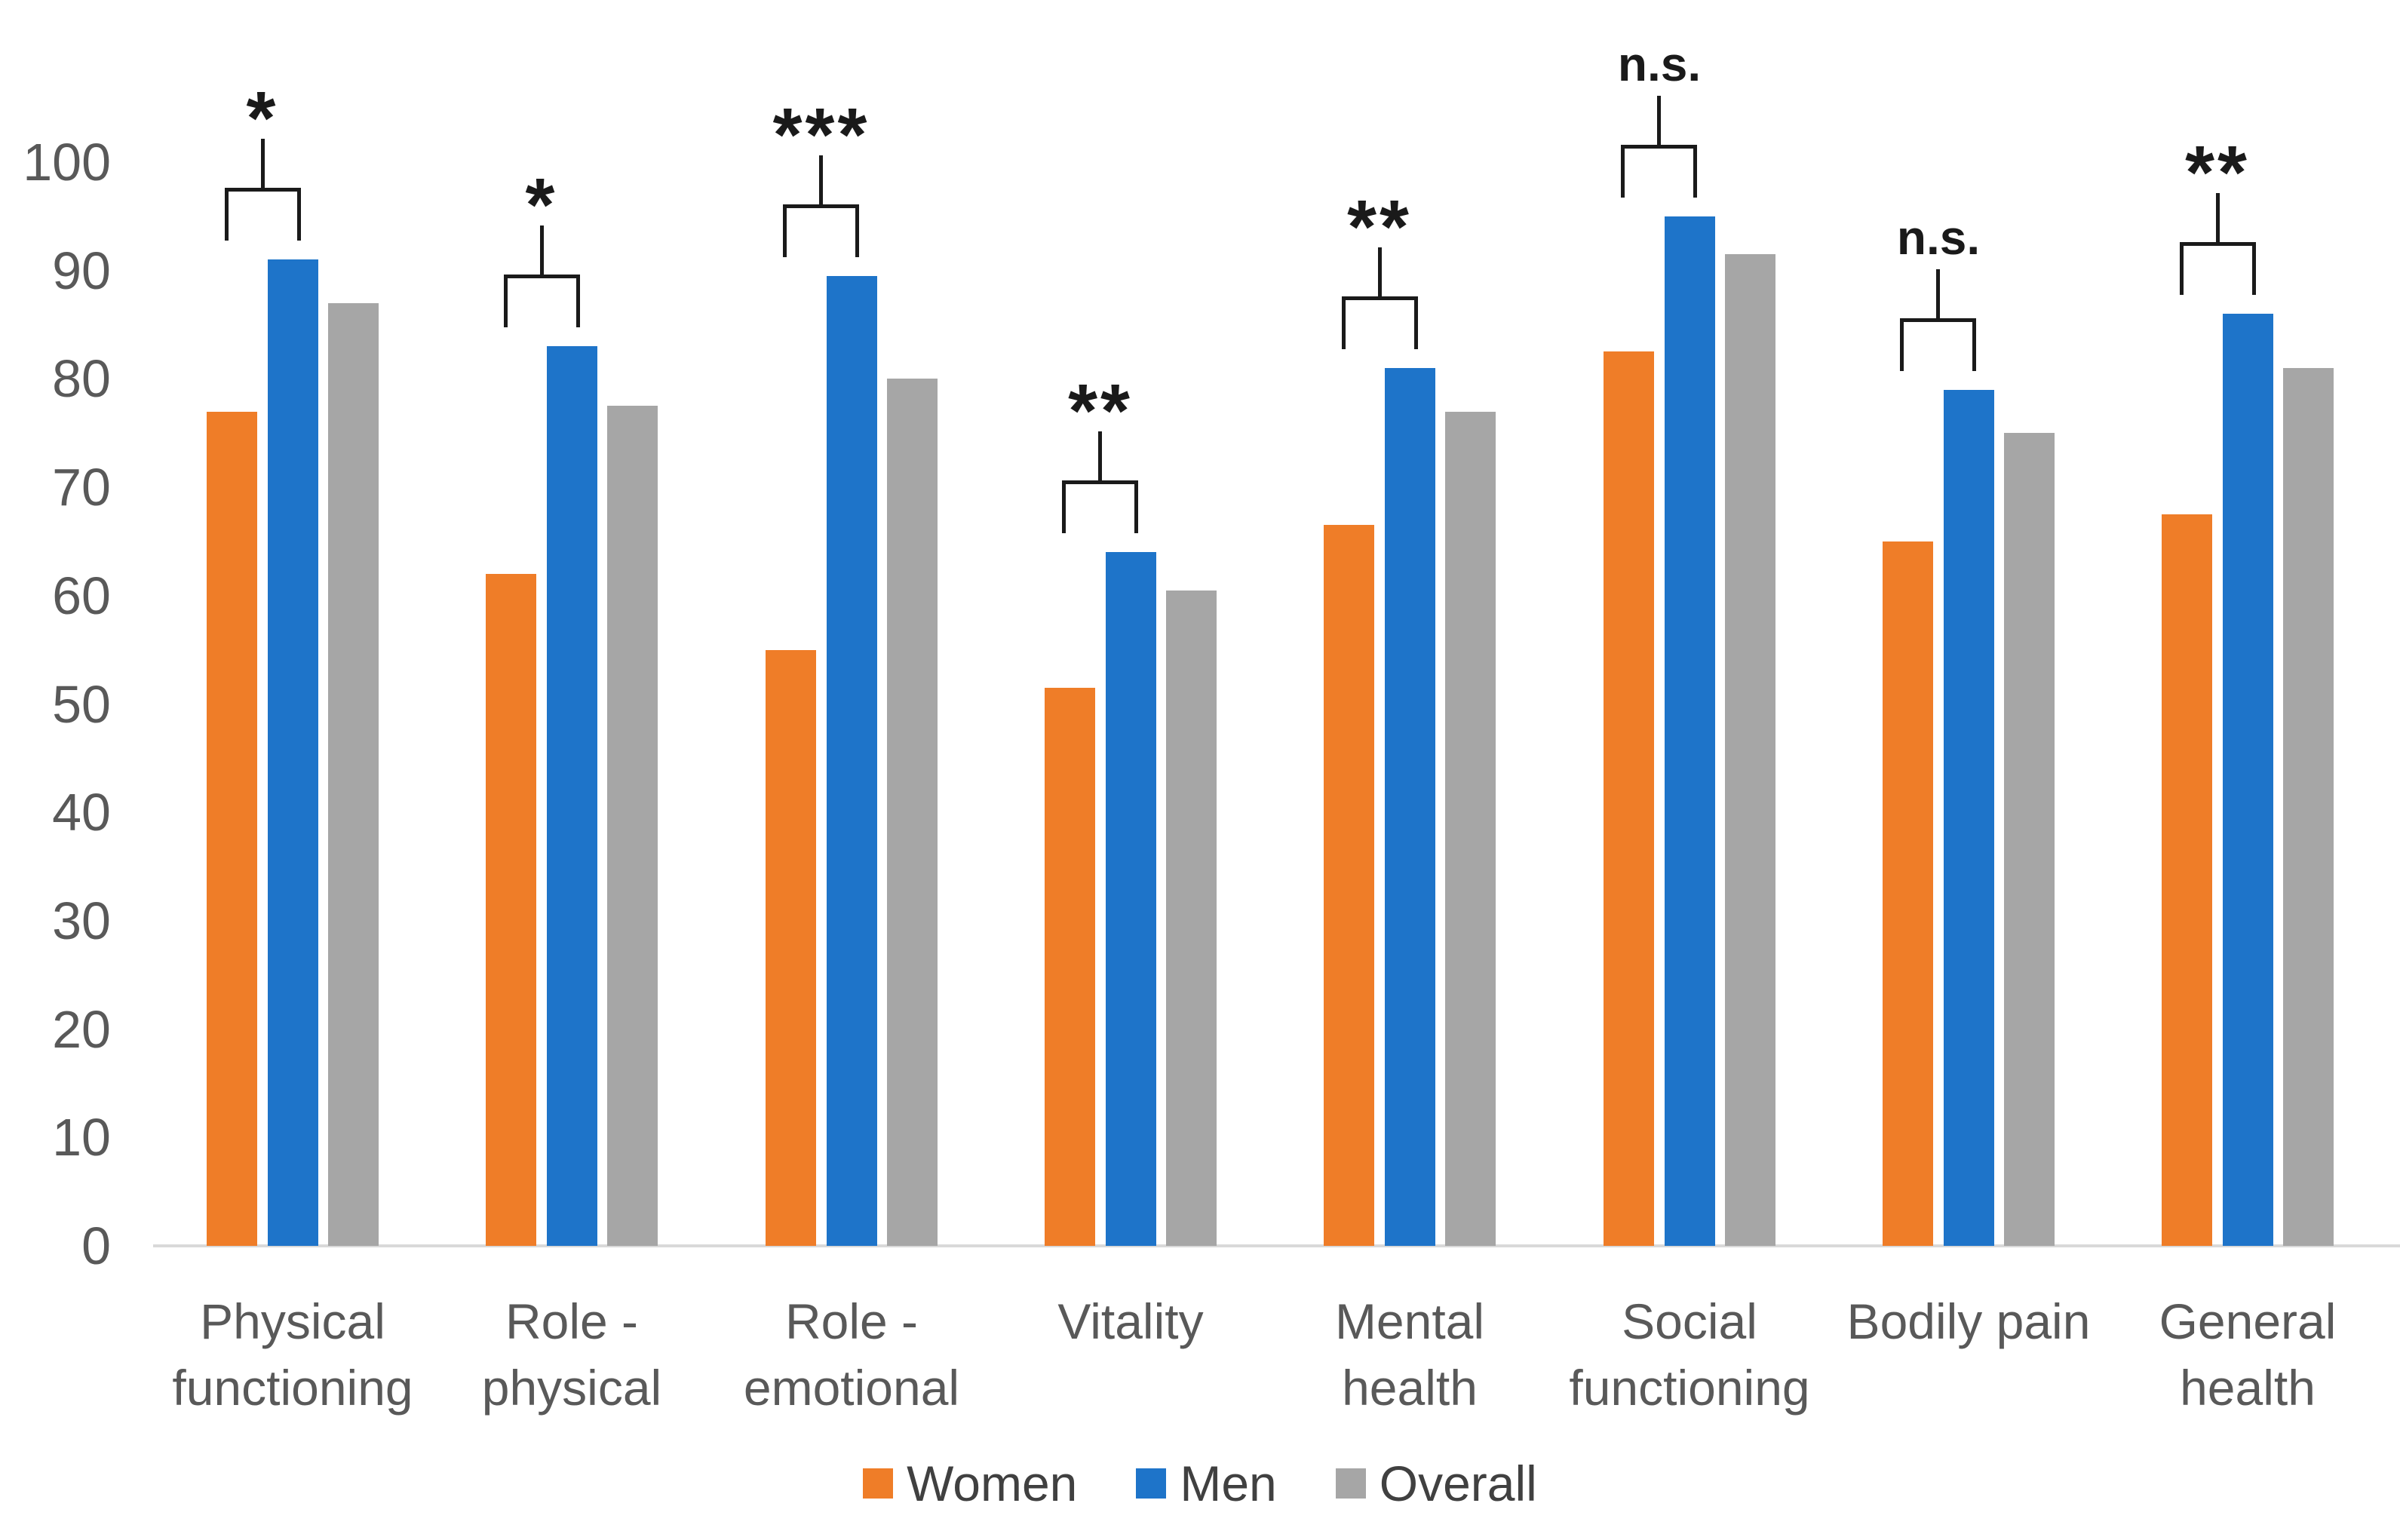 This screenshot has width=2400, height=1540. I want to click on bar-overall-social-functioning, so click(1750, 750).